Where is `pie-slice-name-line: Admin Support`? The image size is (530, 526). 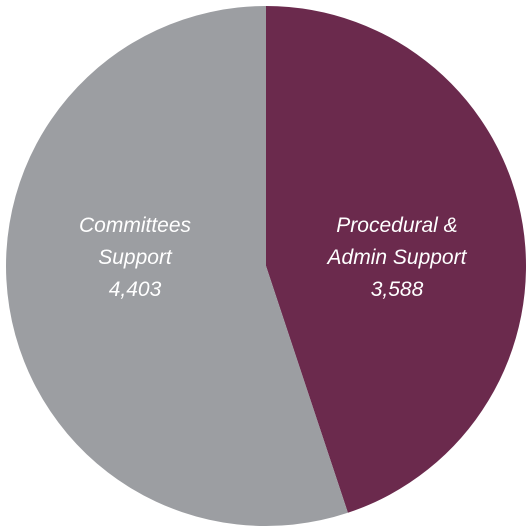
pie-slice-name-line: Admin Support is located at coordinates (397, 257).